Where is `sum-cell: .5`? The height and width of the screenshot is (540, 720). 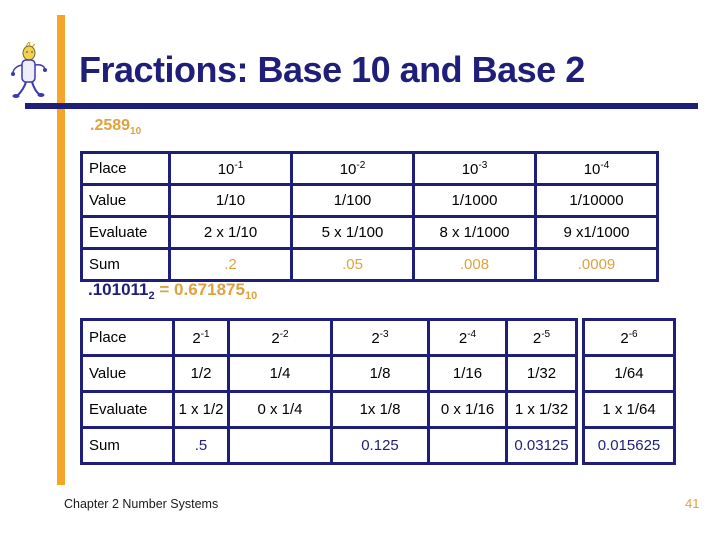
sum-cell: .5 is located at coordinates (201, 445).